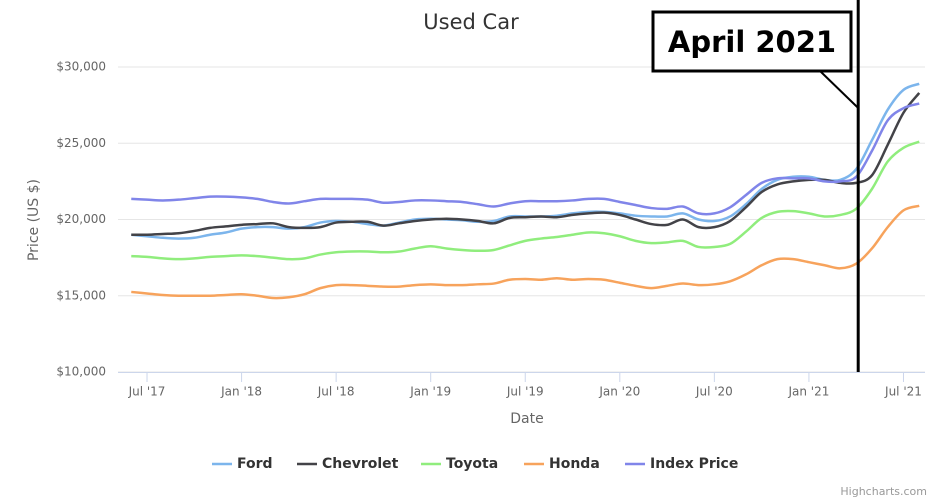  What do you see at coordinates (525, 392) in the screenshot?
I see `x-tick-label: Jul '19` at bounding box center [525, 392].